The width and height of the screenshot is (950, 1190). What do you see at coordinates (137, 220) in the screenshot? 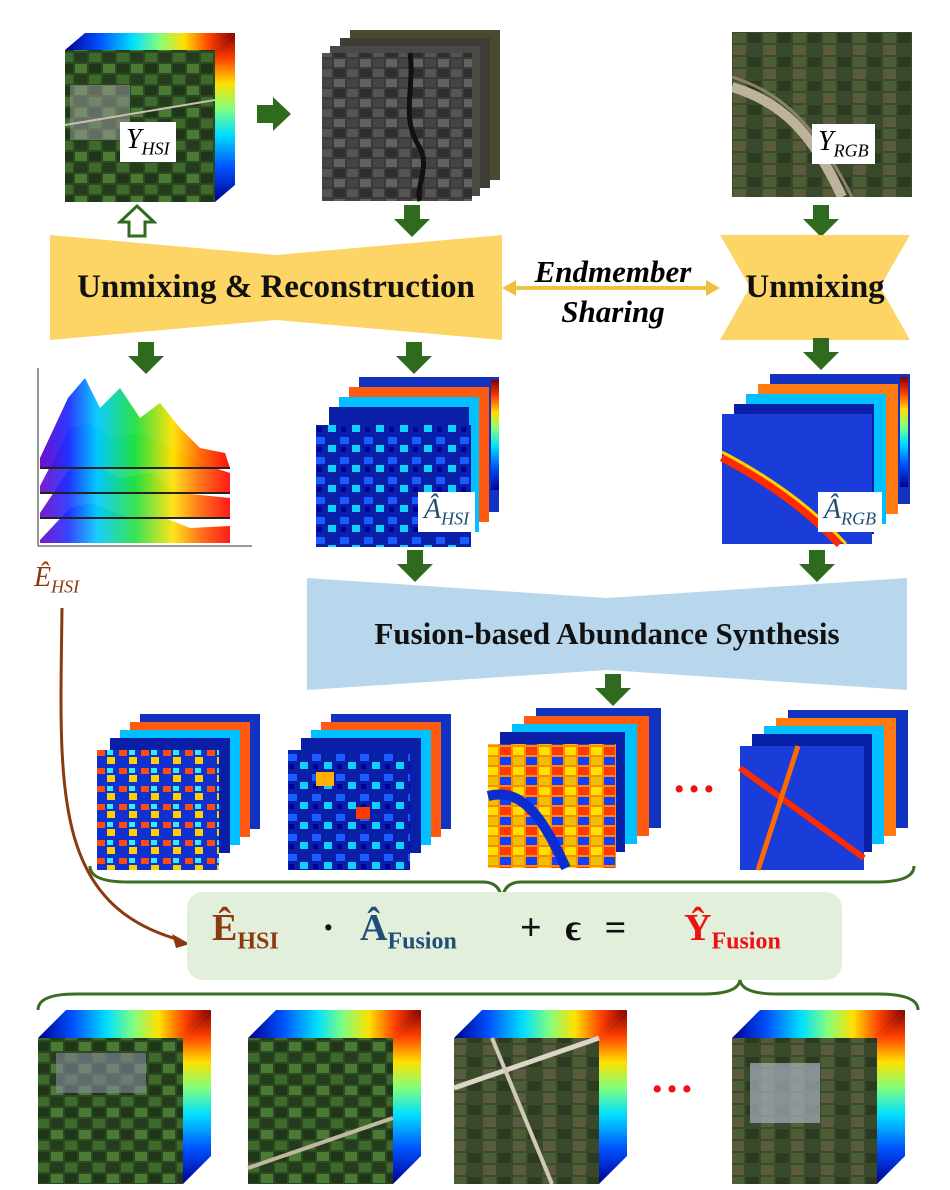
I see `arrow-up-outline-icon` at bounding box center [137, 220].